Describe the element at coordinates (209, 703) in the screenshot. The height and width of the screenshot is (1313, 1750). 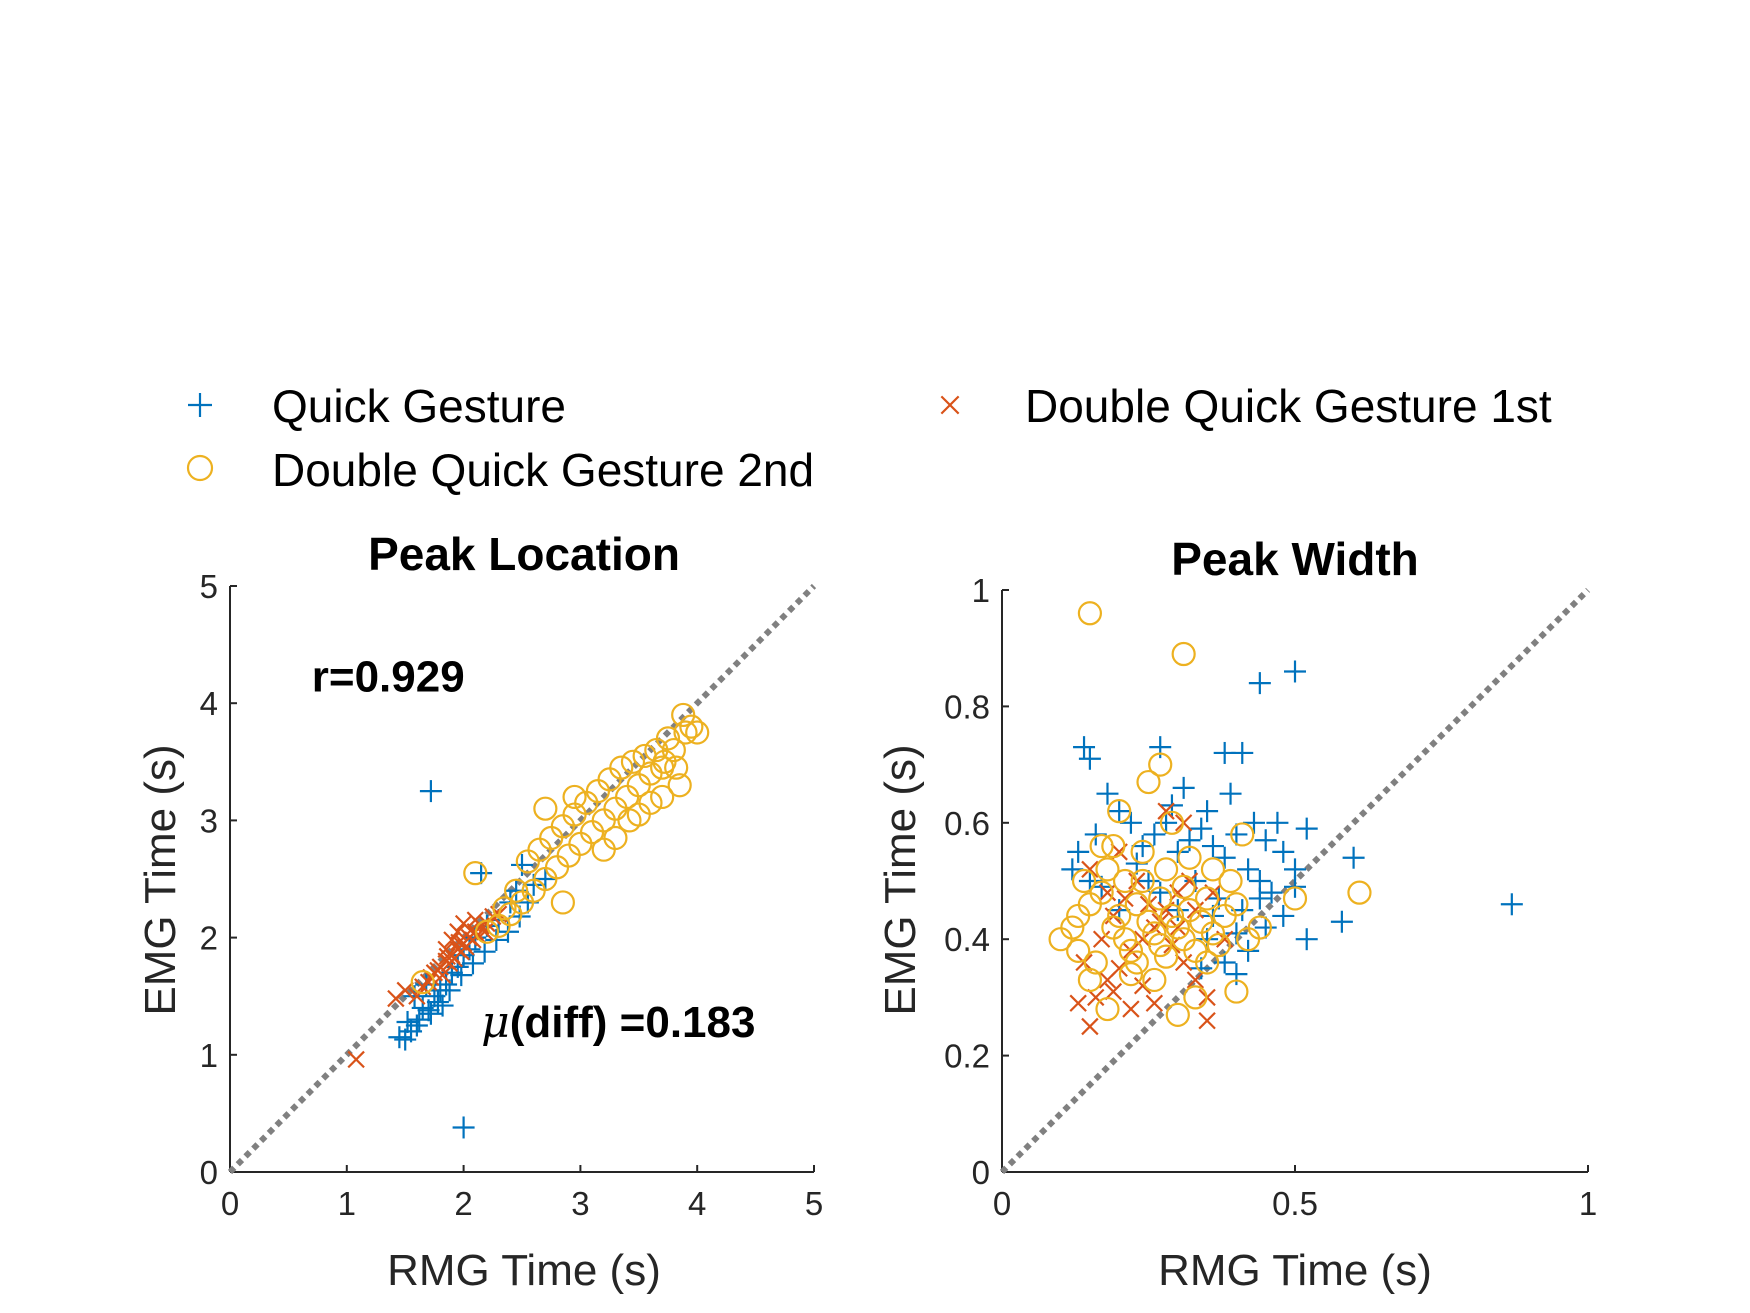
I see `y-tick-label: 4` at that location.